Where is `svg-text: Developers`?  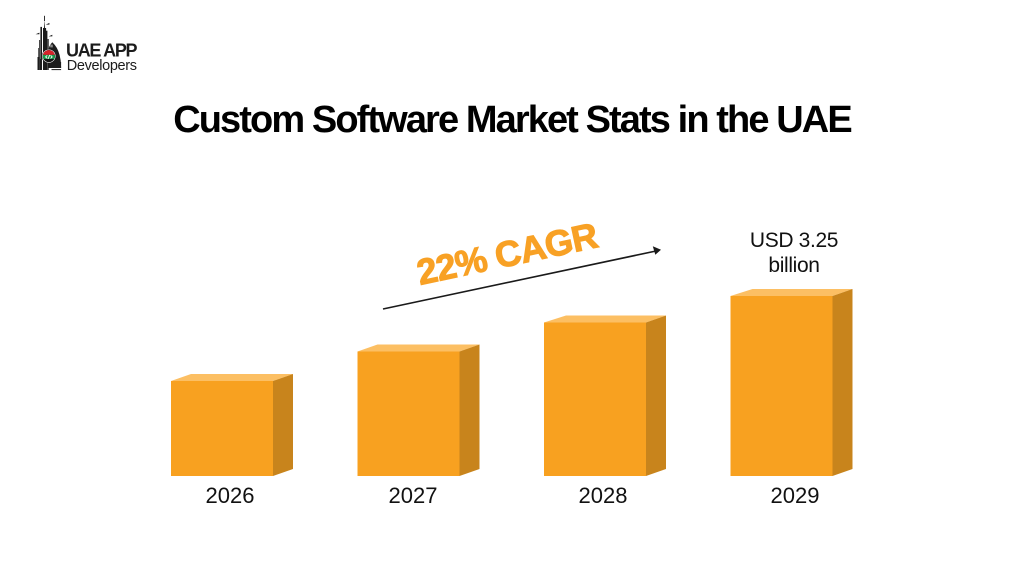
svg-text: Developers is located at coordinates (102, 66).